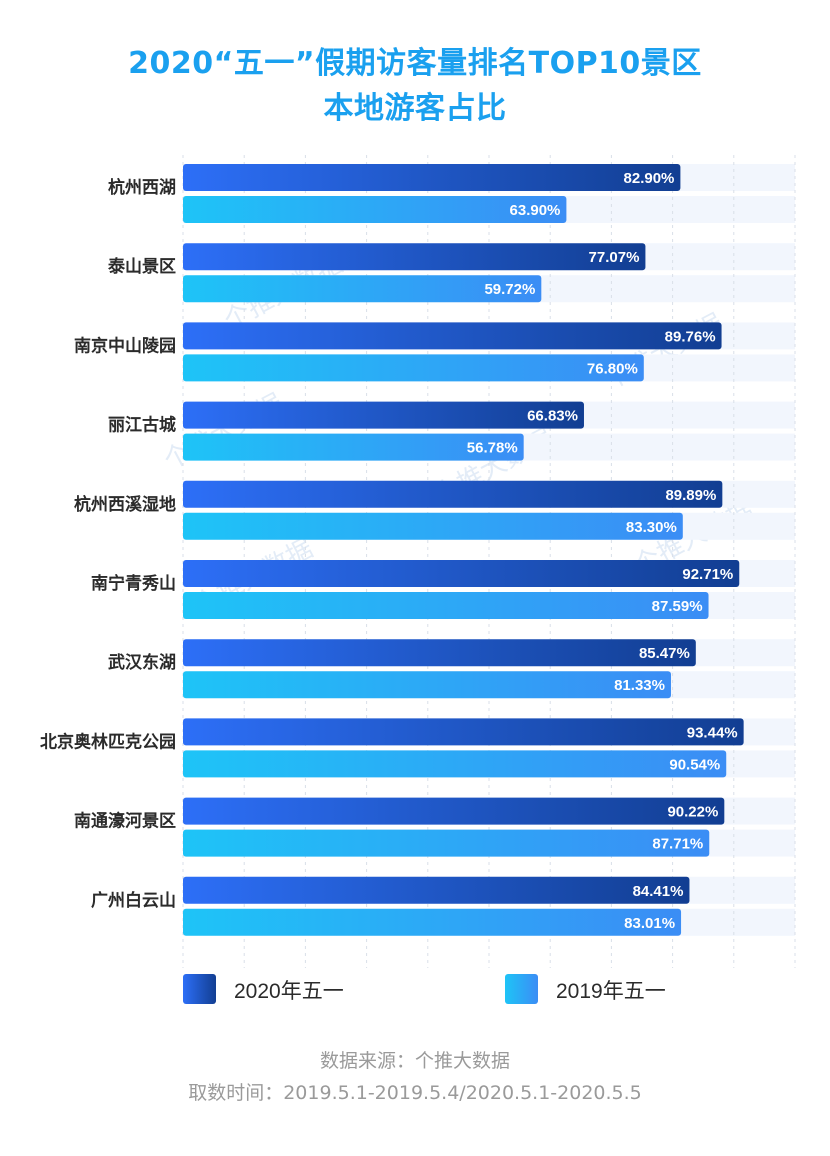 The width and height of the screenshot is (830, 1156). What do you see at coordinates (415, 108) in the screenshot?
I see `chart-title-line-2: 本地游客占比` at bounding box center [415, 108].